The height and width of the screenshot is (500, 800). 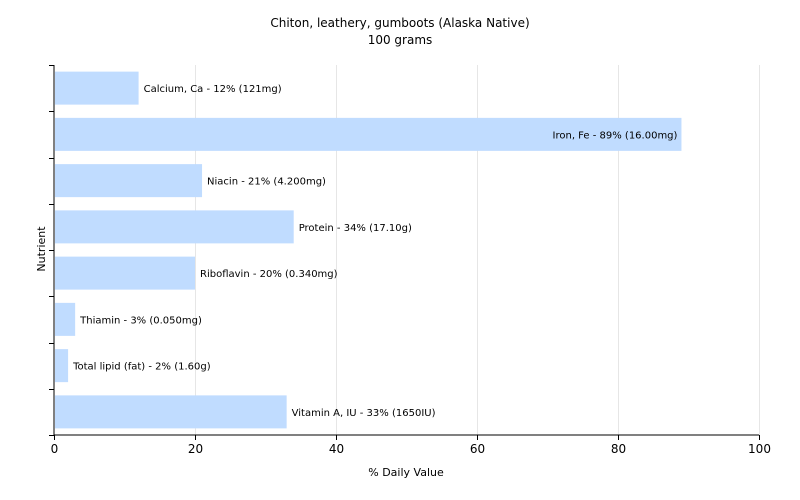 What do you see at coordinates (55, 449) in the screenshot?
I see `x-tick-label: 0` at bounding box center [55, 449].